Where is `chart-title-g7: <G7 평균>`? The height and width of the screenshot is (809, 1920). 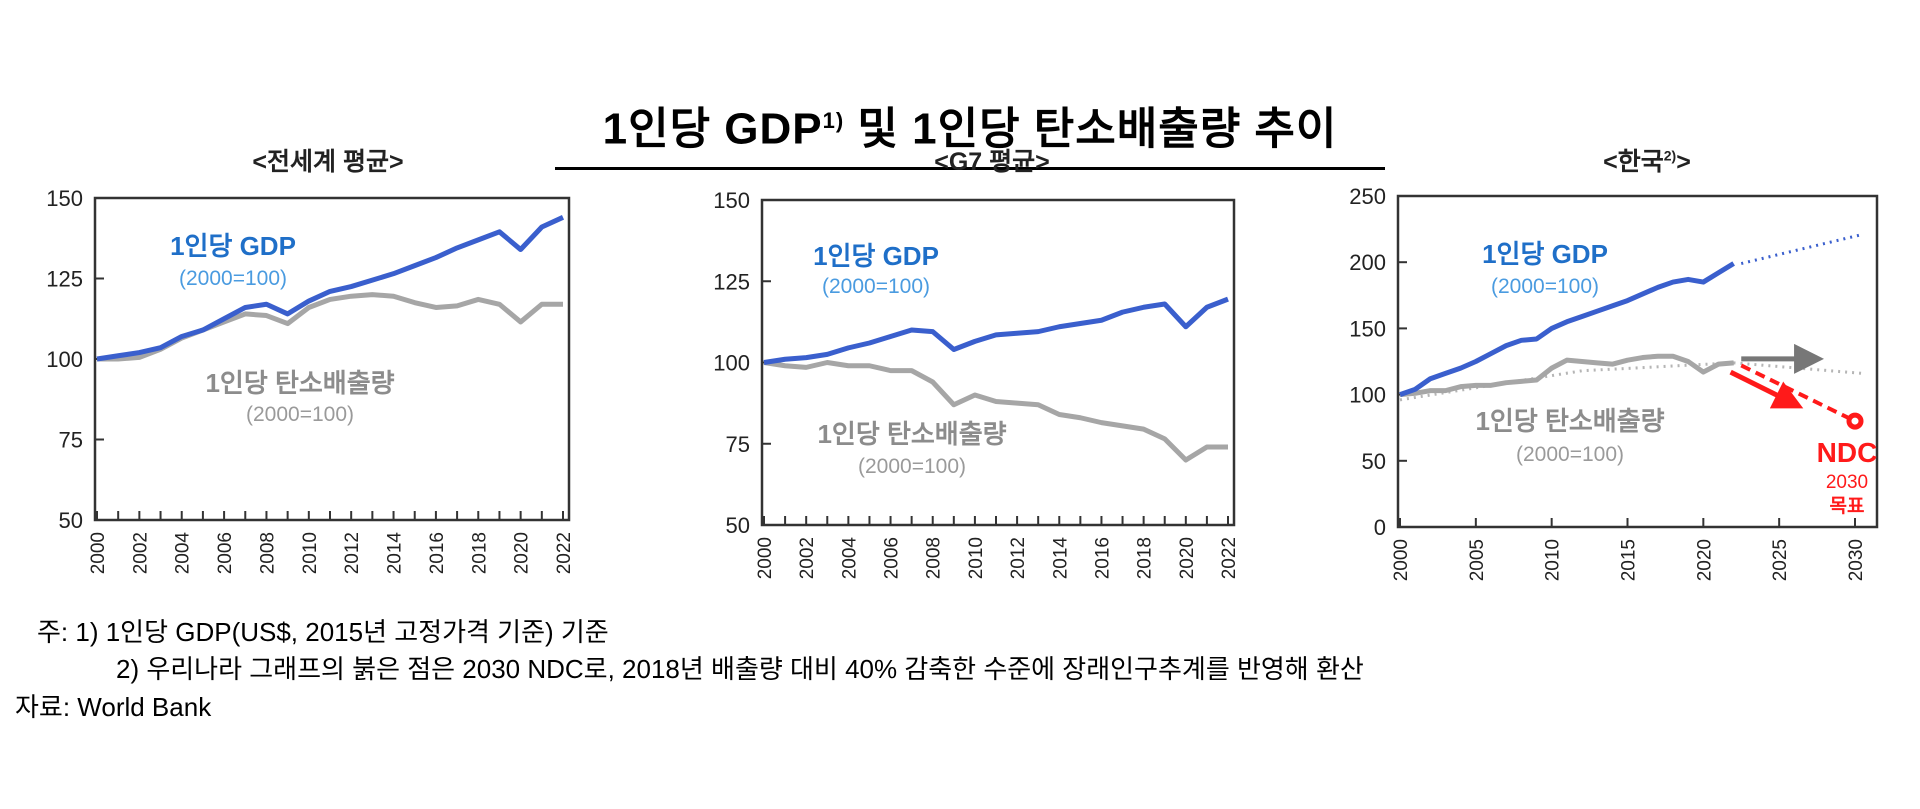
chart-title-g7: <G7 평균> is located at coordinates (992, 162).